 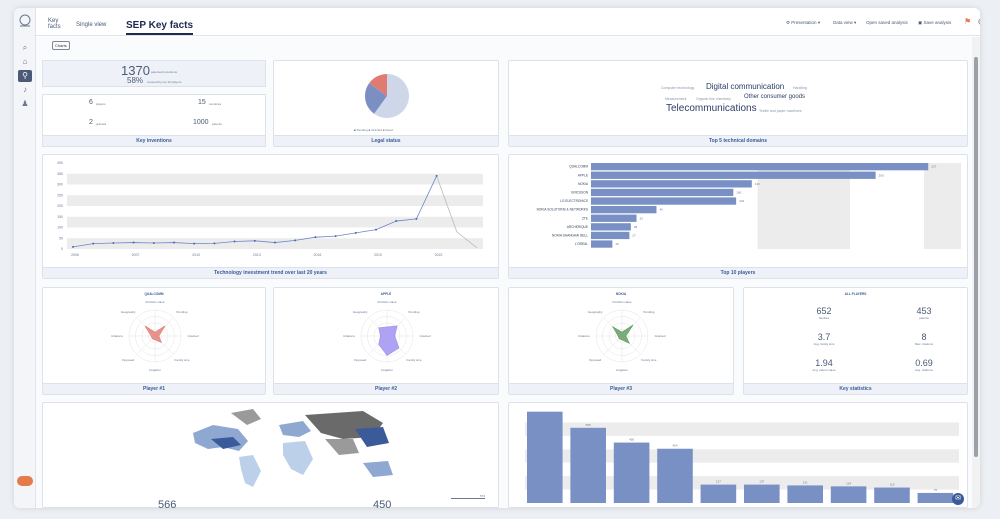 I want to click on key-stat-3: 8 Max. citations, so click(x=924, y=339).